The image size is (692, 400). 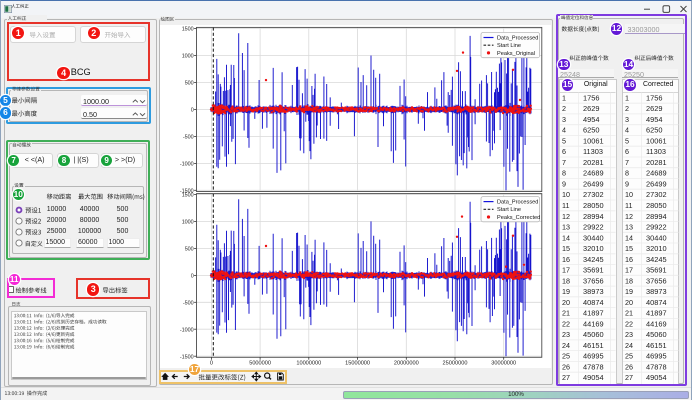 I want to click on svg-text: 44169, so click(x=656, y=324).